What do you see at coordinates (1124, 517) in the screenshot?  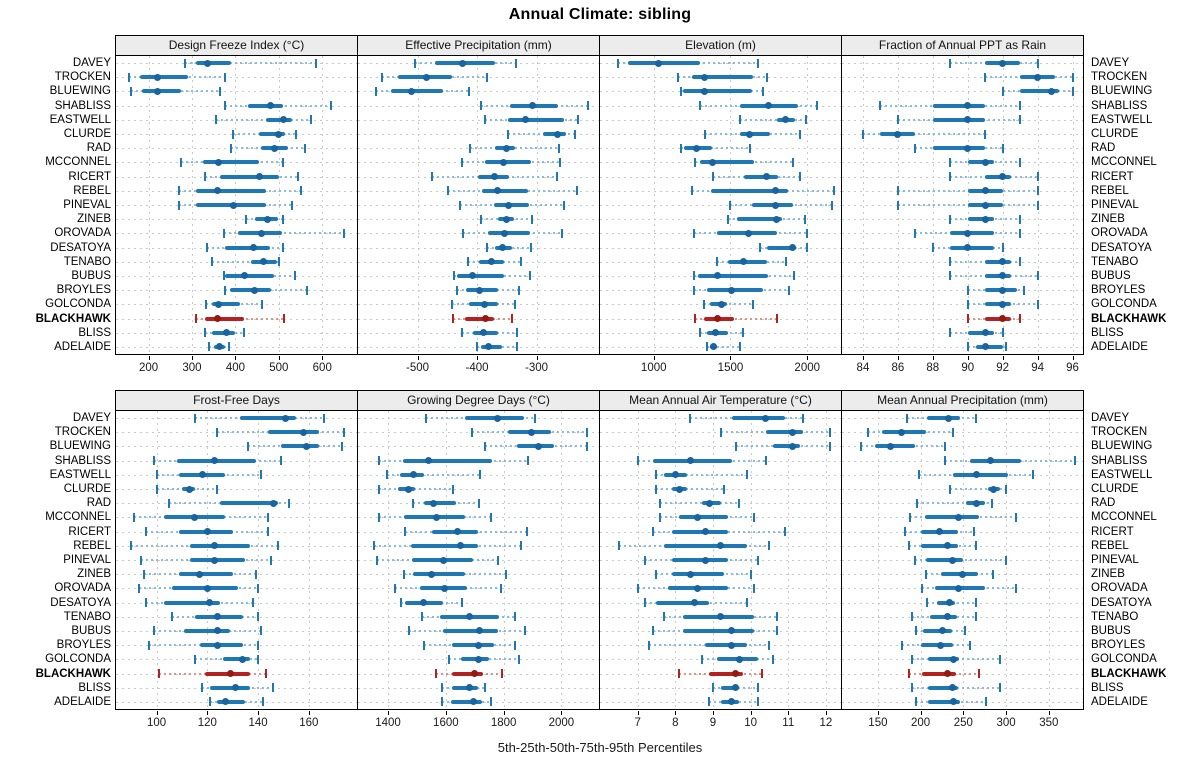 I see `site-label-right: MCCONNEL` at bounding box center [1124, 517].